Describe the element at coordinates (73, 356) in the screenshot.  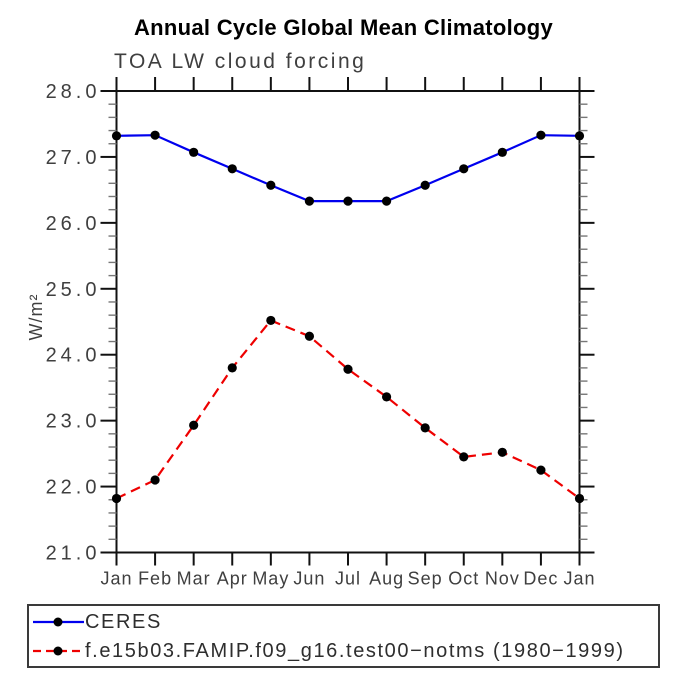
I see `y-axis-tick-label: 24.0` at that location.